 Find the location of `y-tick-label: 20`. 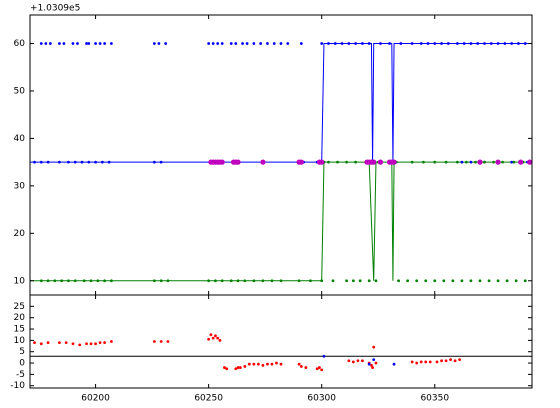

y-tick-label: 20 is located at coordinates (20, 234).